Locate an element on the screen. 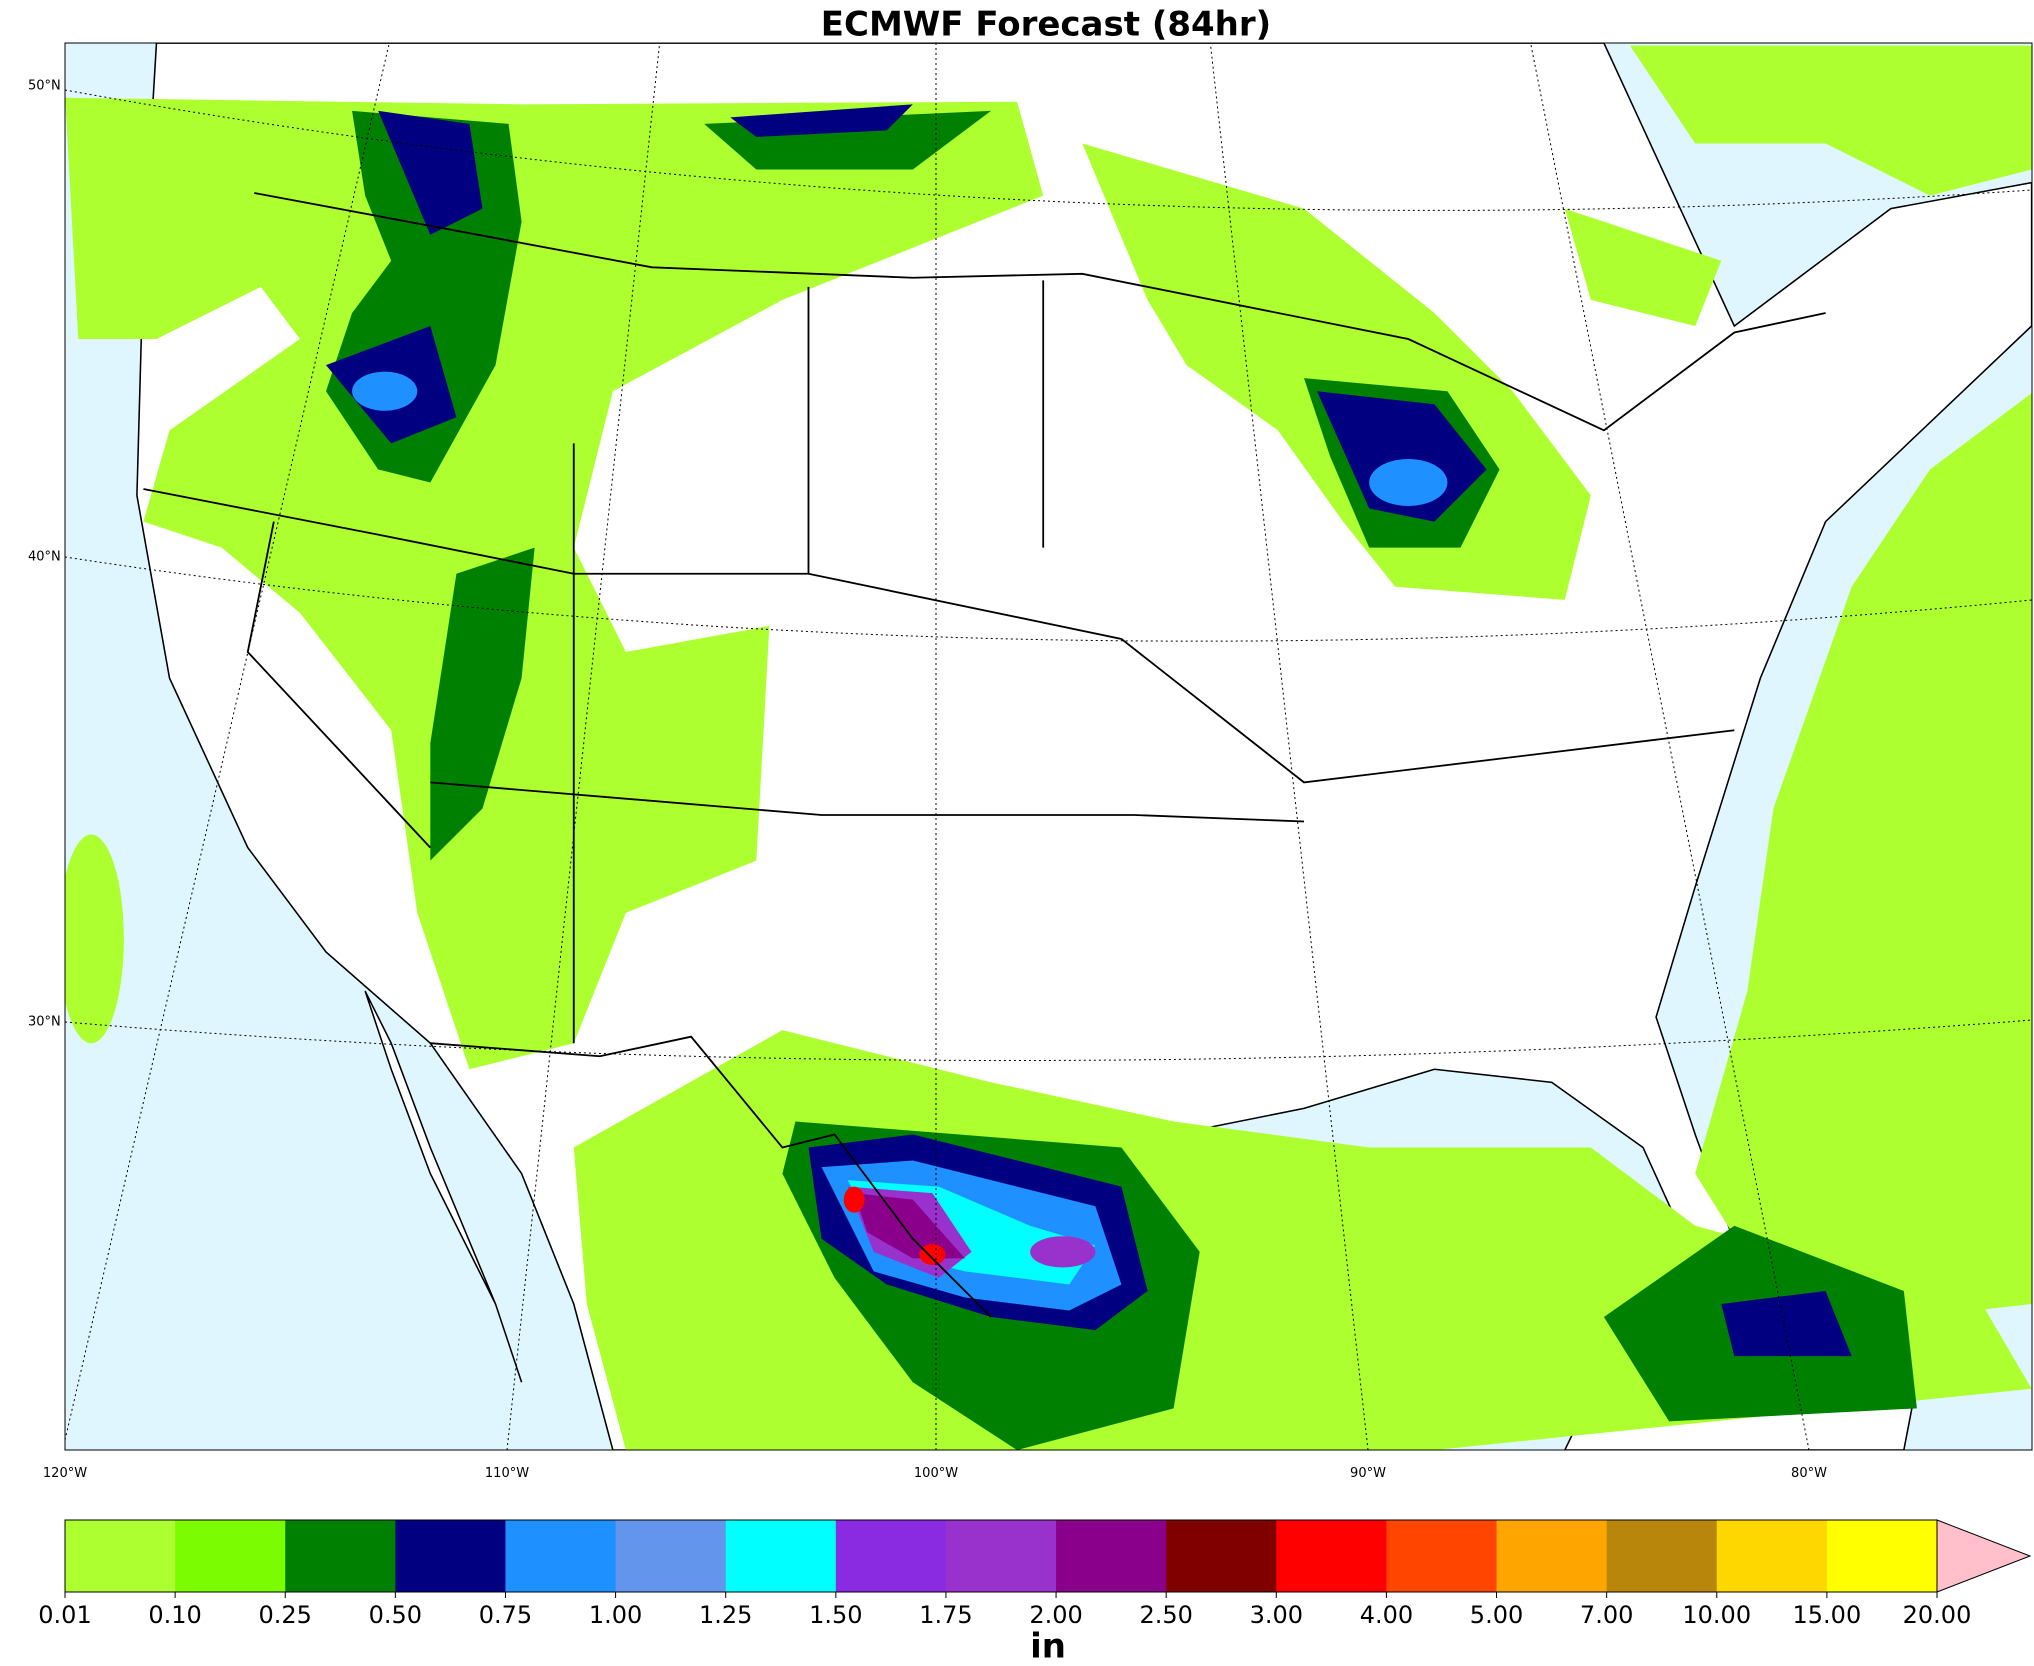  colorbar-unit: in is located at coordinates (1048, 1646).